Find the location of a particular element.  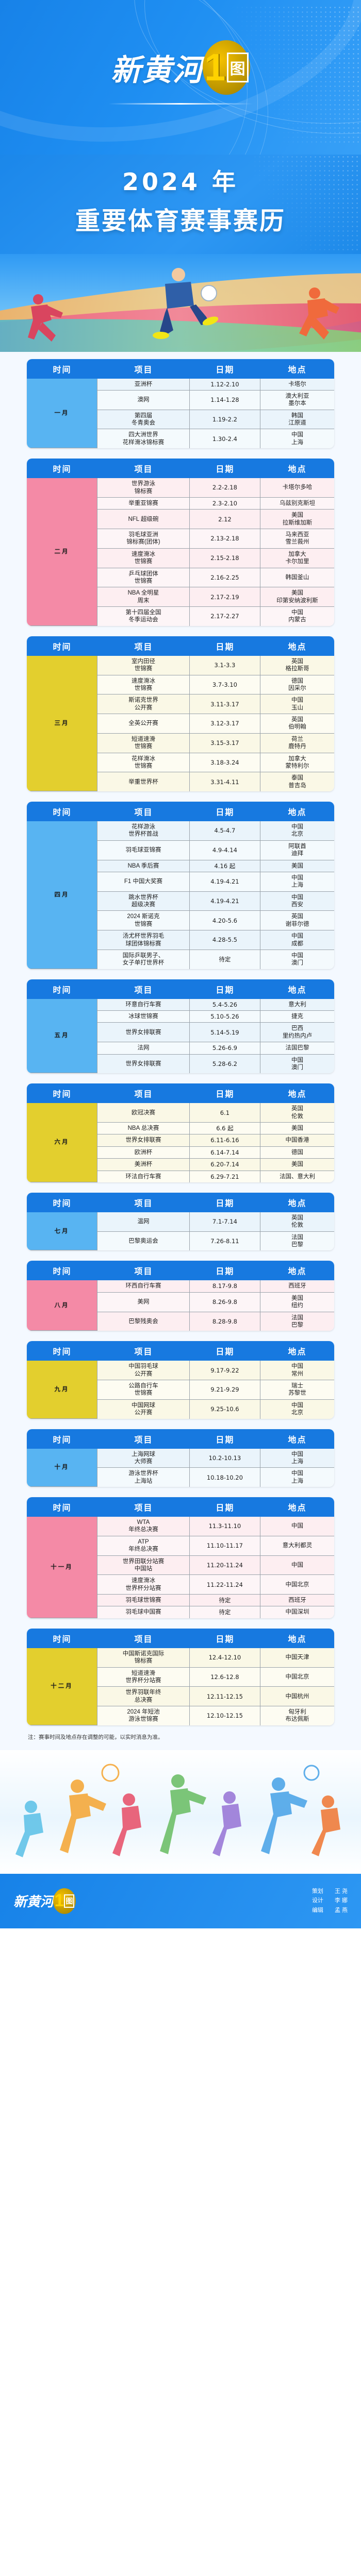

month-label: 十月 is located at coordinates (62, 1467).